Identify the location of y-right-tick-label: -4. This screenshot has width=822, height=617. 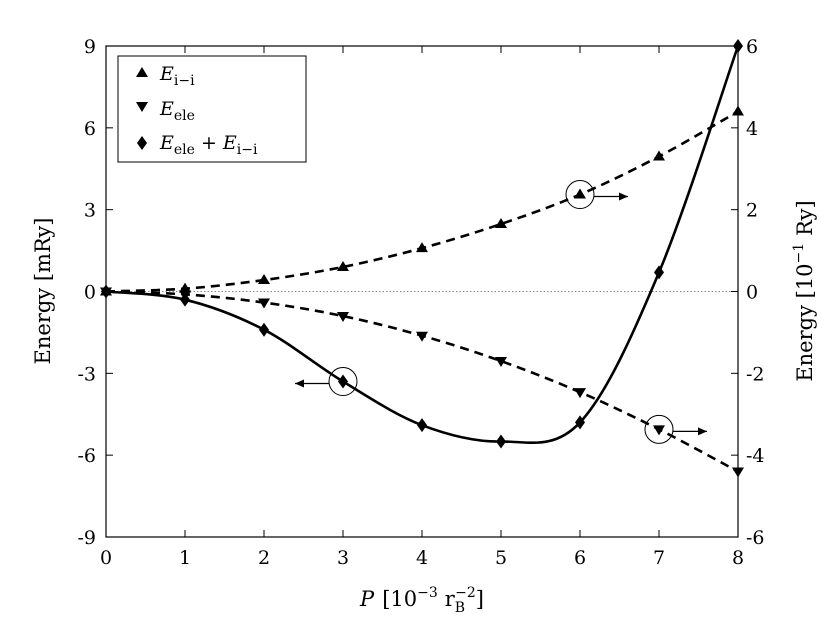
(755, 456).